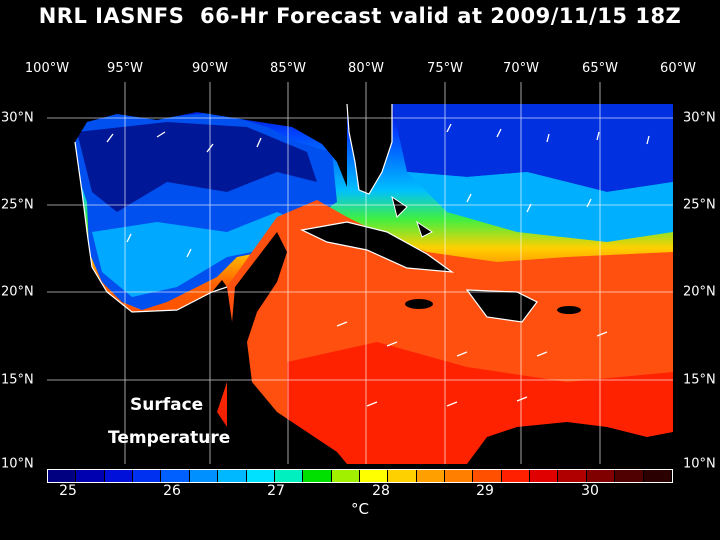  I want to click on land-cuba, so click(377, 247).